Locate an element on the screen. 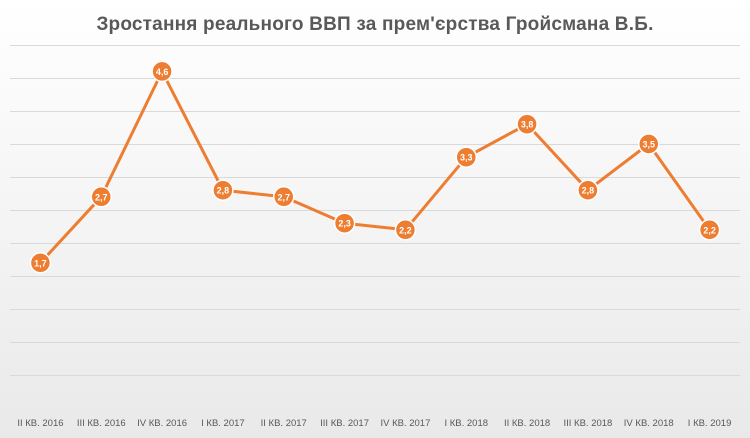 The width and height of the screenshot is (750, 438). x-tick-label: І КВ. 2018 is located at coordinates (466, 423).